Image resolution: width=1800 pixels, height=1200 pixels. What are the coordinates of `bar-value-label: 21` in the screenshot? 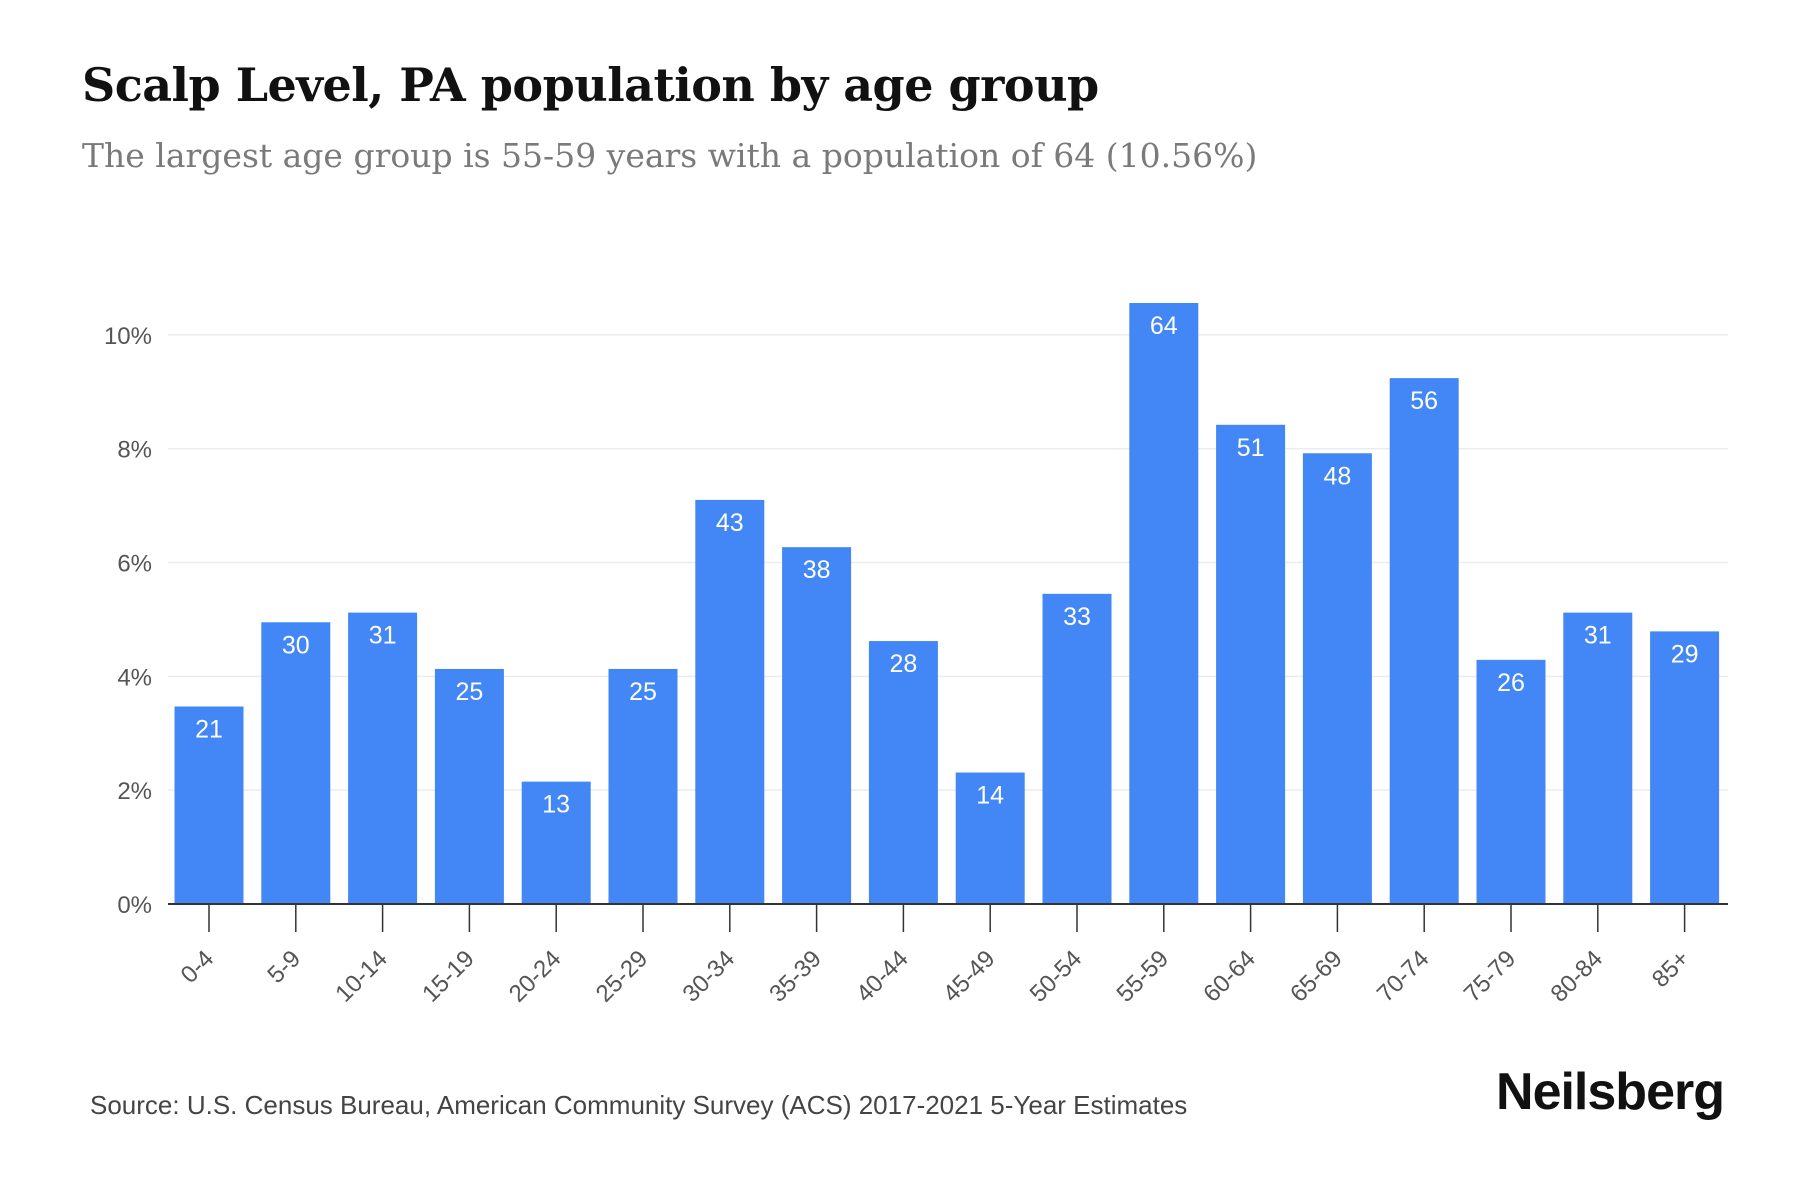 It's located at (209, 730).